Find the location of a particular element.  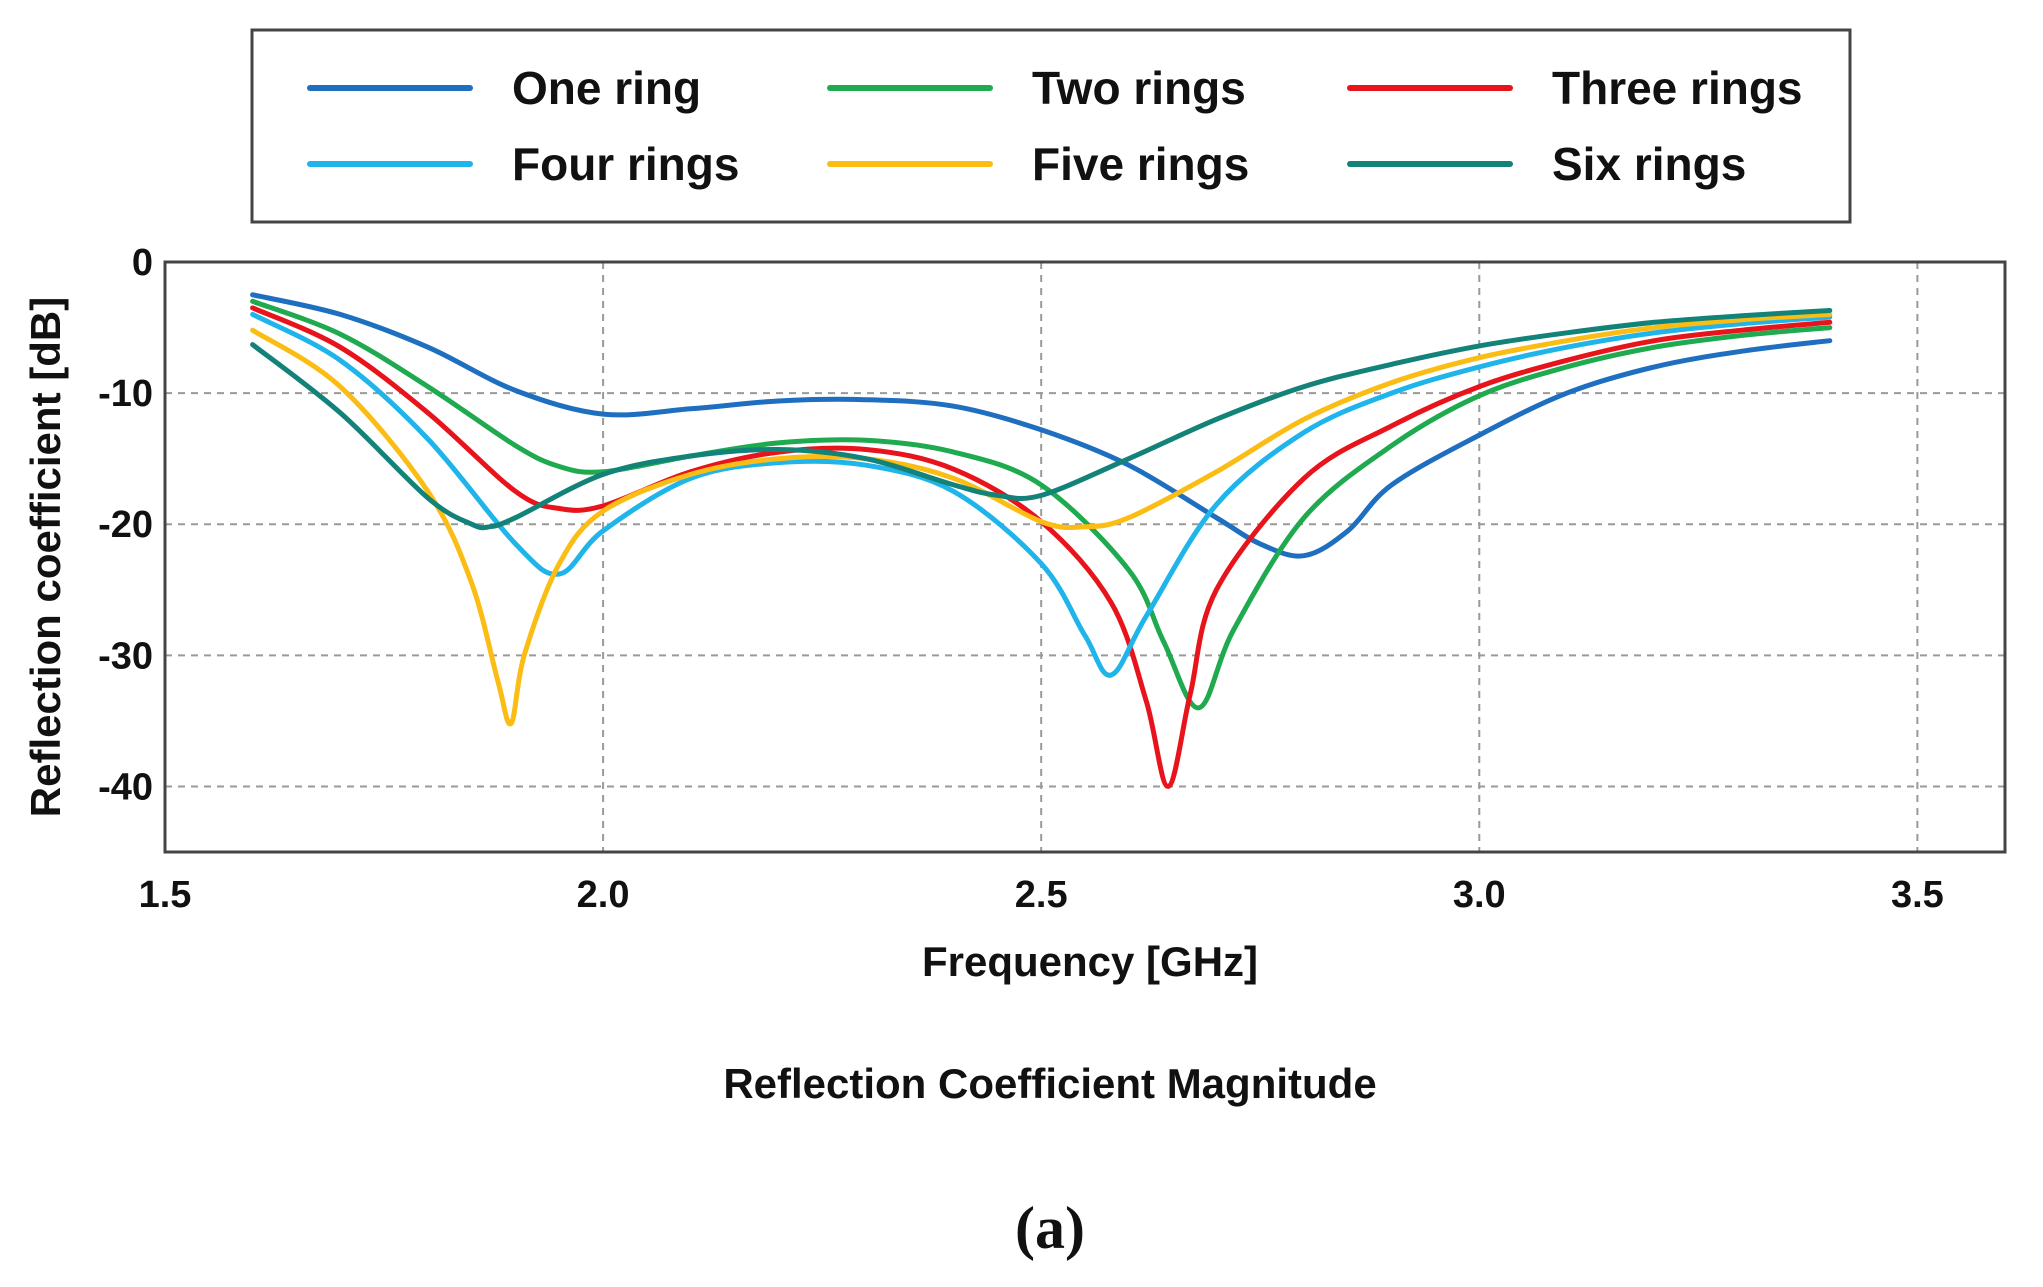

panel-label: (a) is located at coordinates (1050, 1228).